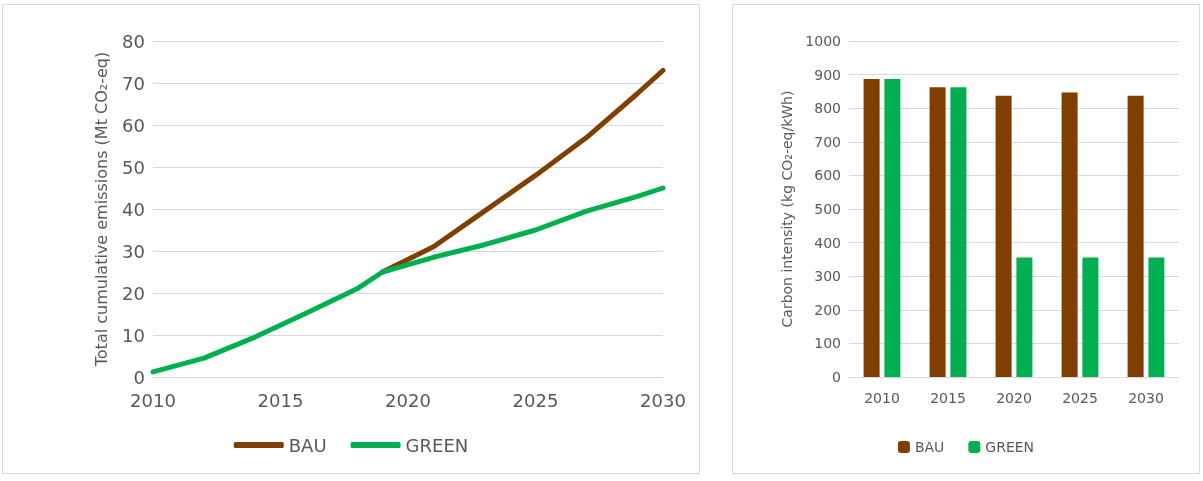 This screenshot has width=1203, height=481. I want to click on y-tick-label: 400, so click(827, 242).